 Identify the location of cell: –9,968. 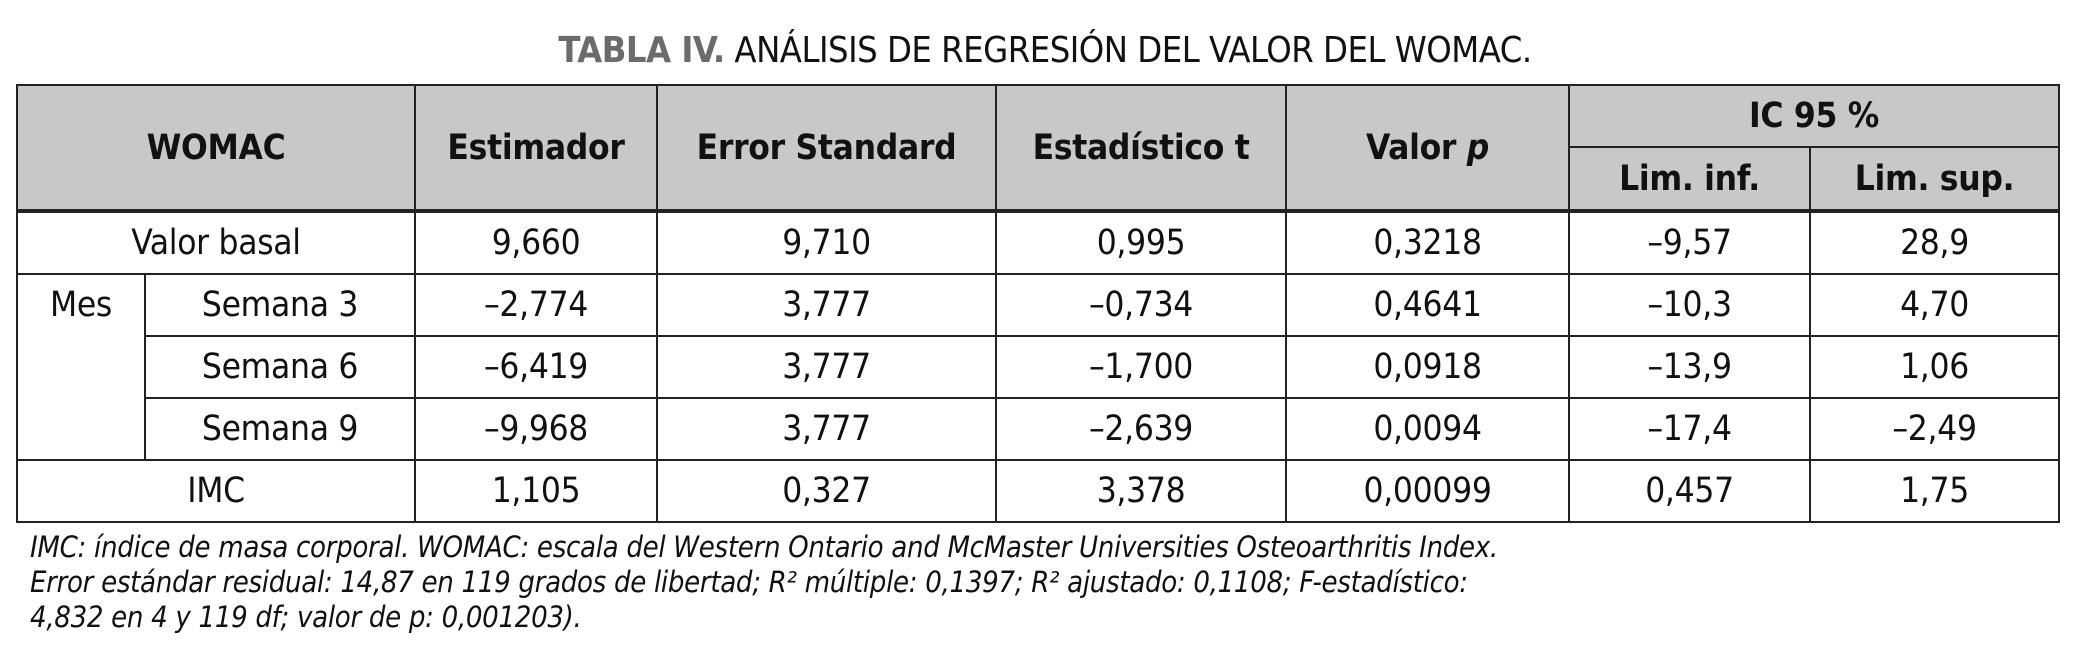
(536, 429).